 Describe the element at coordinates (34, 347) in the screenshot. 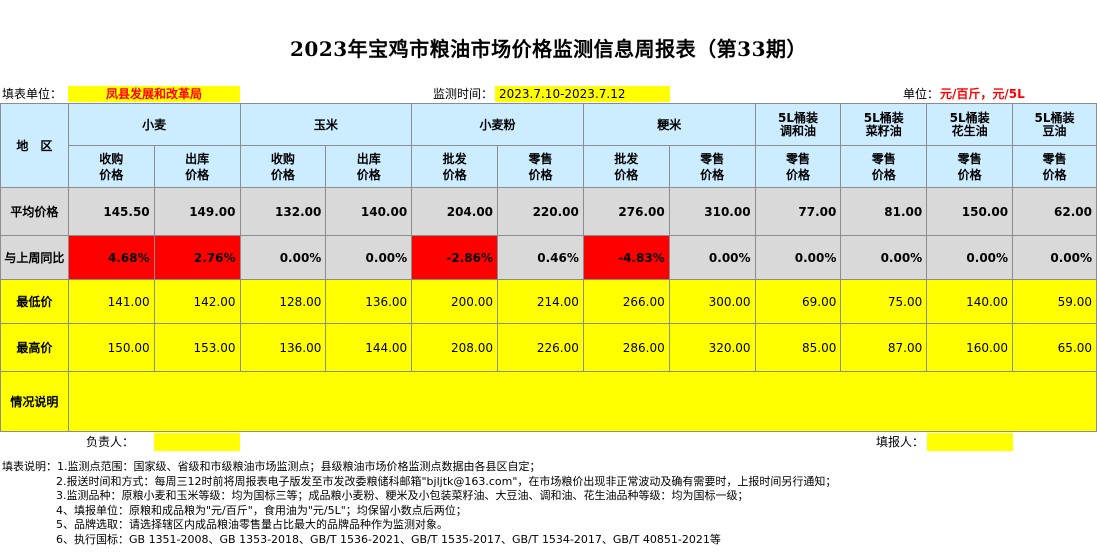

I see `max-price-label: 最高价` at that location.